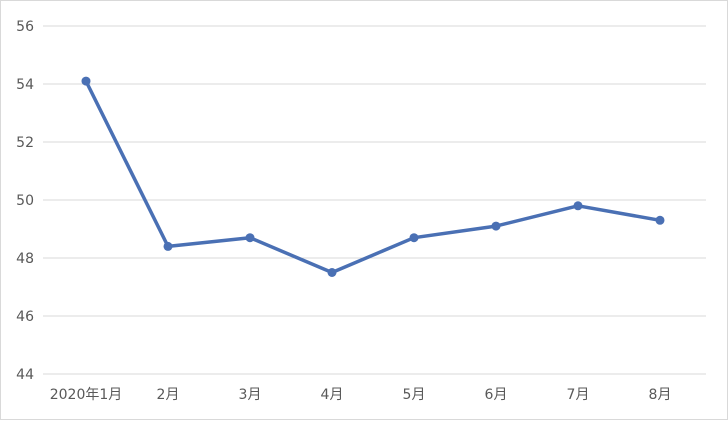  Describe the element at coordinates (660, 395) in the screenshot. I see `x-tick-label: 8月` at that location.